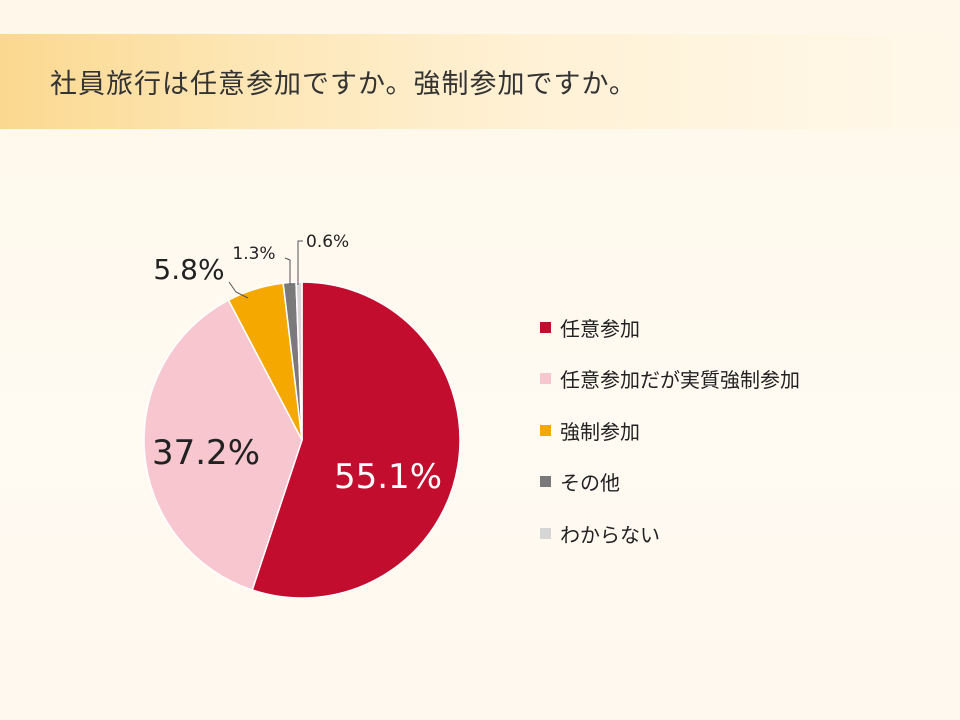 This screenshot has width=960, height=720. What do you see at coordinates (327, 242) in the screenshot?
I see `data-label-5: 0.6%` at bounding box center [327, 242].